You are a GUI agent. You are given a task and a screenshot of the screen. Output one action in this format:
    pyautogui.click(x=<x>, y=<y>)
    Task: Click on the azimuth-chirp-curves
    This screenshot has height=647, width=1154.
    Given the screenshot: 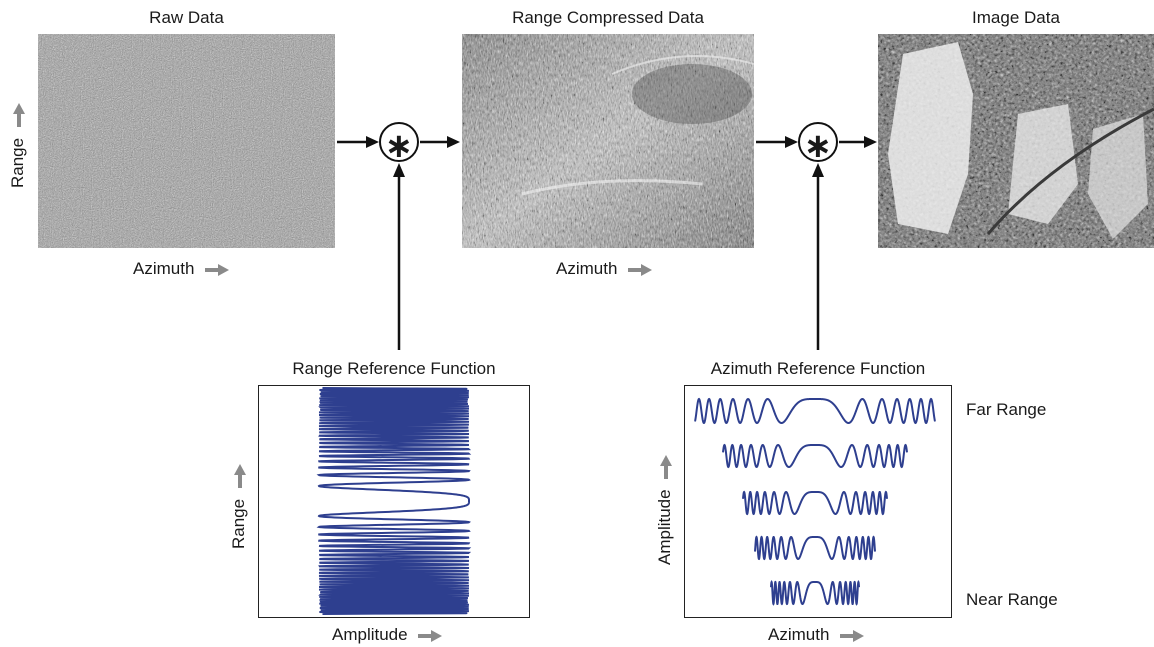 What is the action you would take?
    pyautogui.click(x=815, y=501)
    